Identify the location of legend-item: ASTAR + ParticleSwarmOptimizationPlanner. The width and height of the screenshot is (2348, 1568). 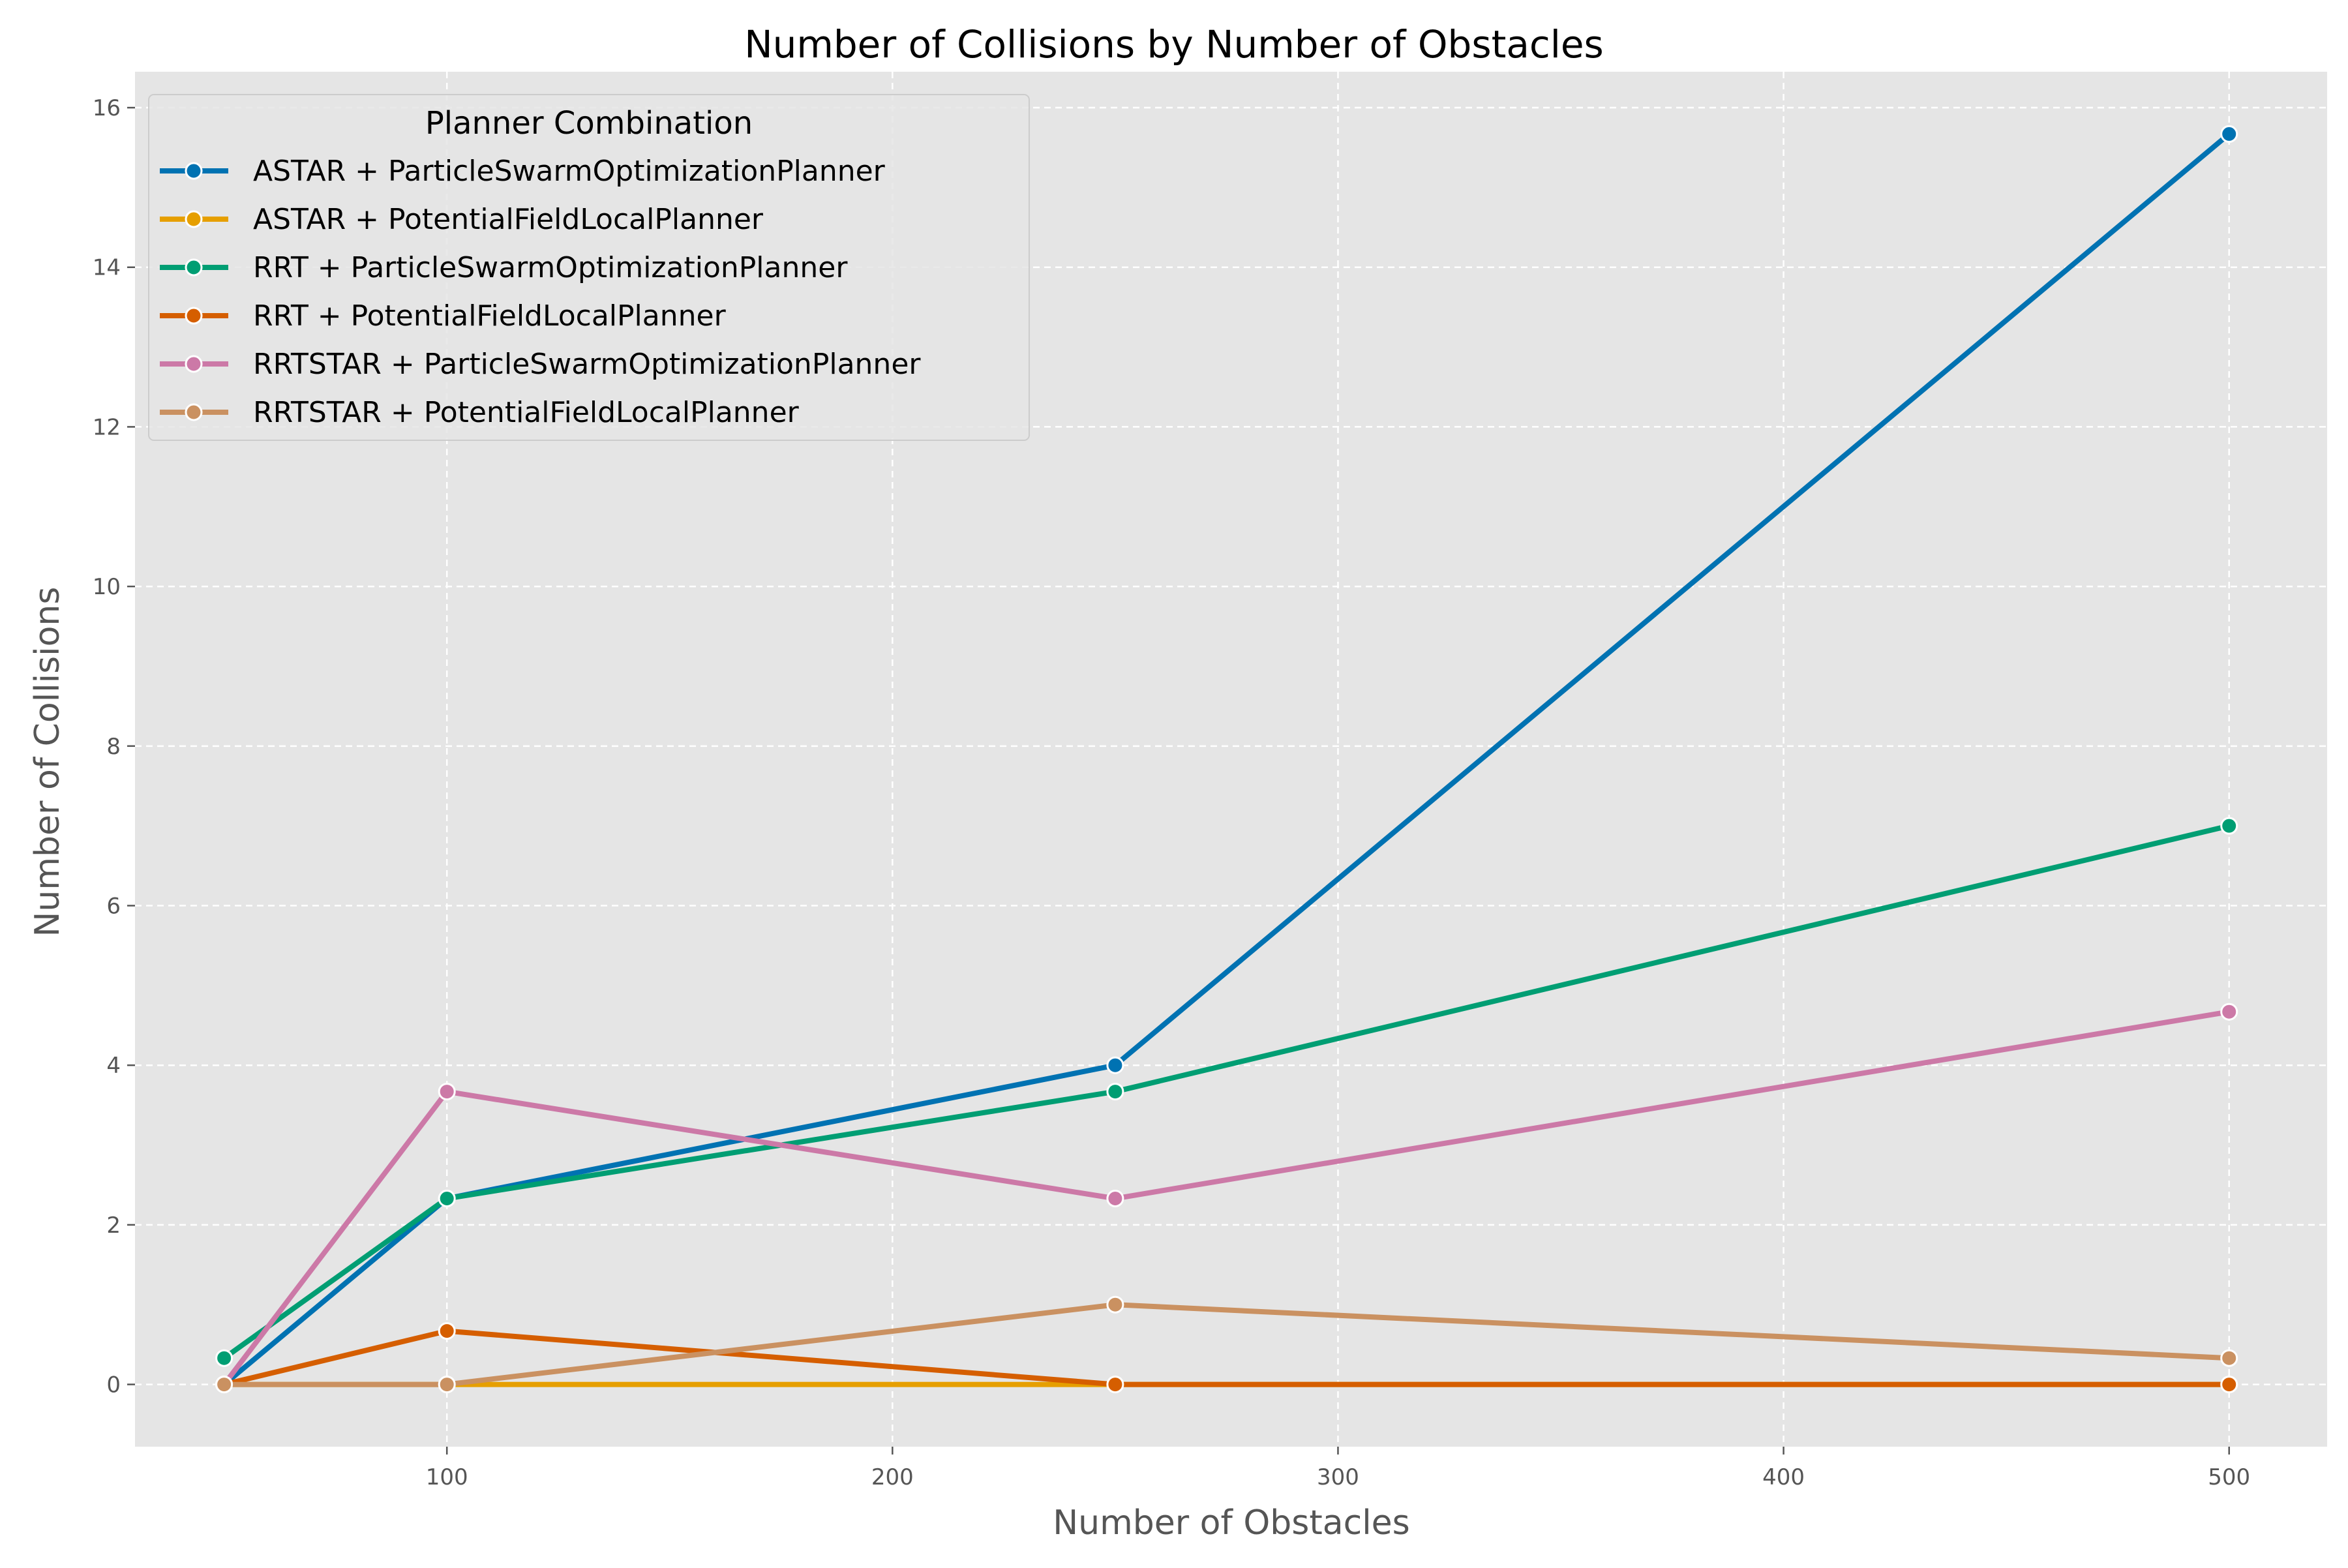
(523, 171).